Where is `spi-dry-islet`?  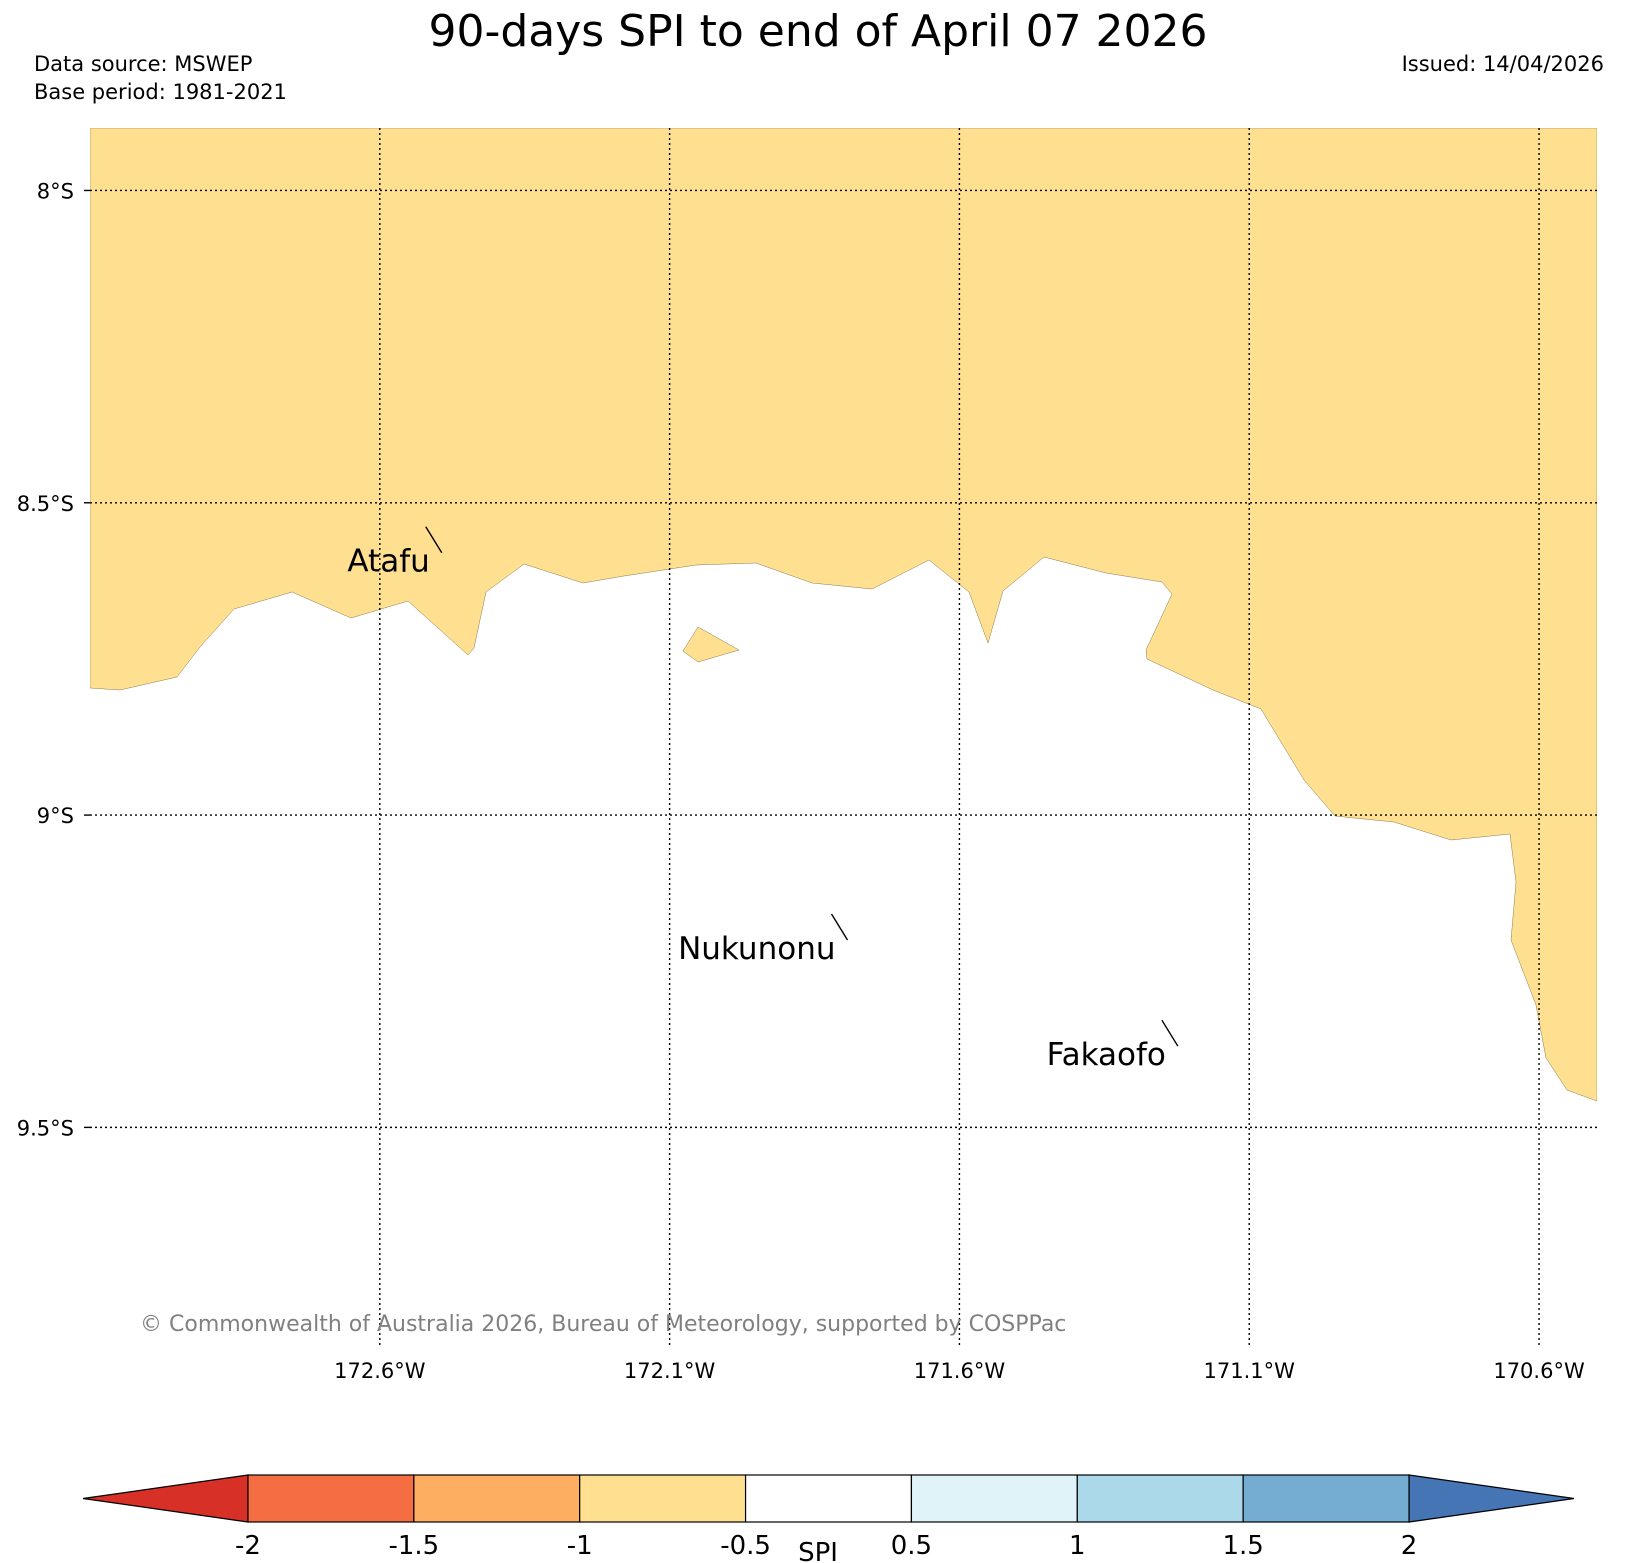 spi-dry-islet is located at coordinates (711, 644).